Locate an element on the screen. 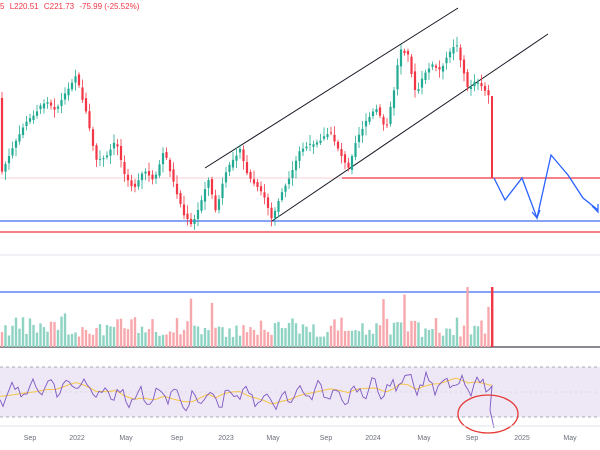  x-tick-label: 2022 is located at coordinates (77, 438).